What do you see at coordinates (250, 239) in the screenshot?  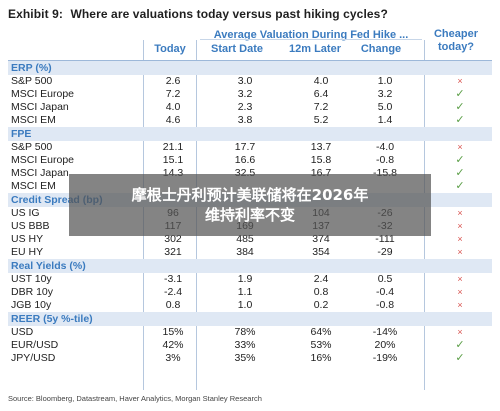 I see `table-row: US HY 302 485 374 -111 ×` at bounding box center [250, 239].